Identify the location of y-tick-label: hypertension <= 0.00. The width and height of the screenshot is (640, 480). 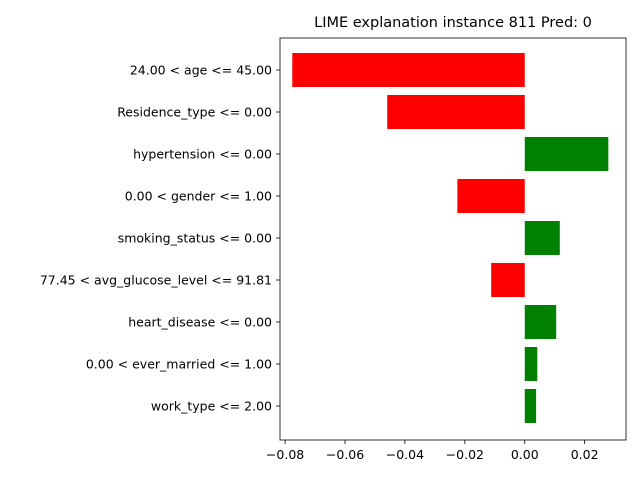
(202, 154).